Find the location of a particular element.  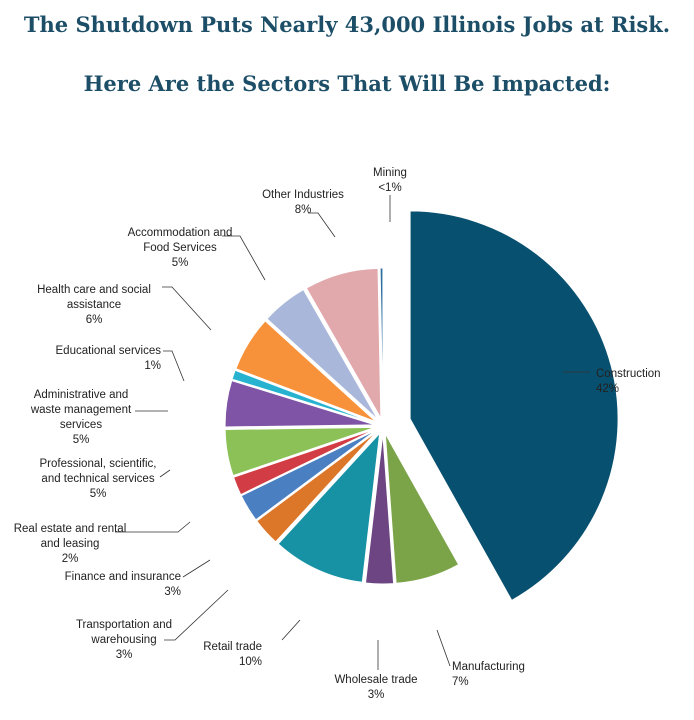

slice-label-construction: Construction 42% is located at coordinates (628, 381).